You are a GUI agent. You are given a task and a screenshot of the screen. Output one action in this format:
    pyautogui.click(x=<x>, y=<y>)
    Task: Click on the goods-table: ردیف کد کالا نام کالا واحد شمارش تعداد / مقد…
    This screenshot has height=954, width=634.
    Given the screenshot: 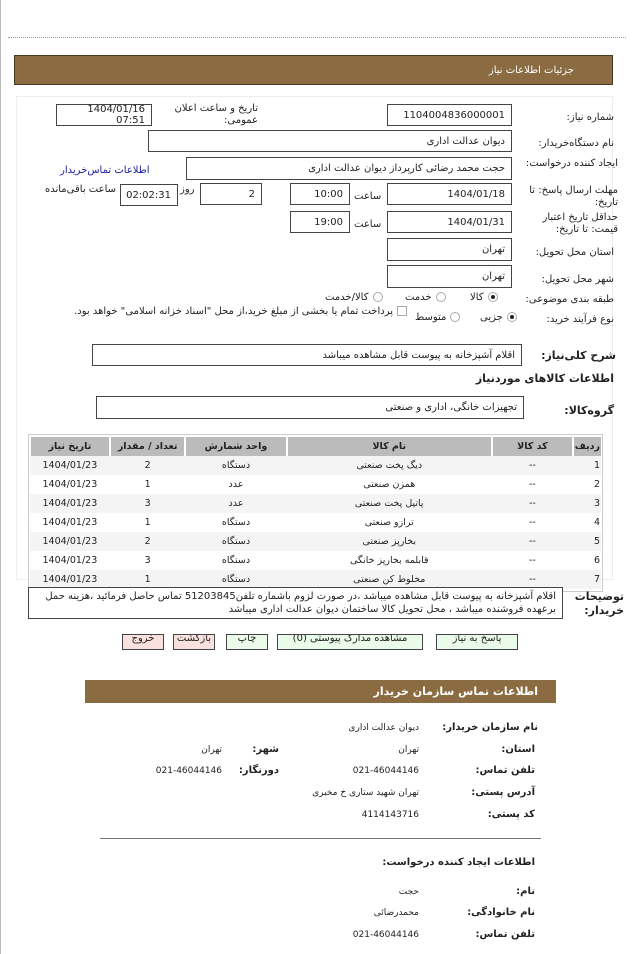 What is the action you would take?
    pyautogui.click(x=315, y=513)
    